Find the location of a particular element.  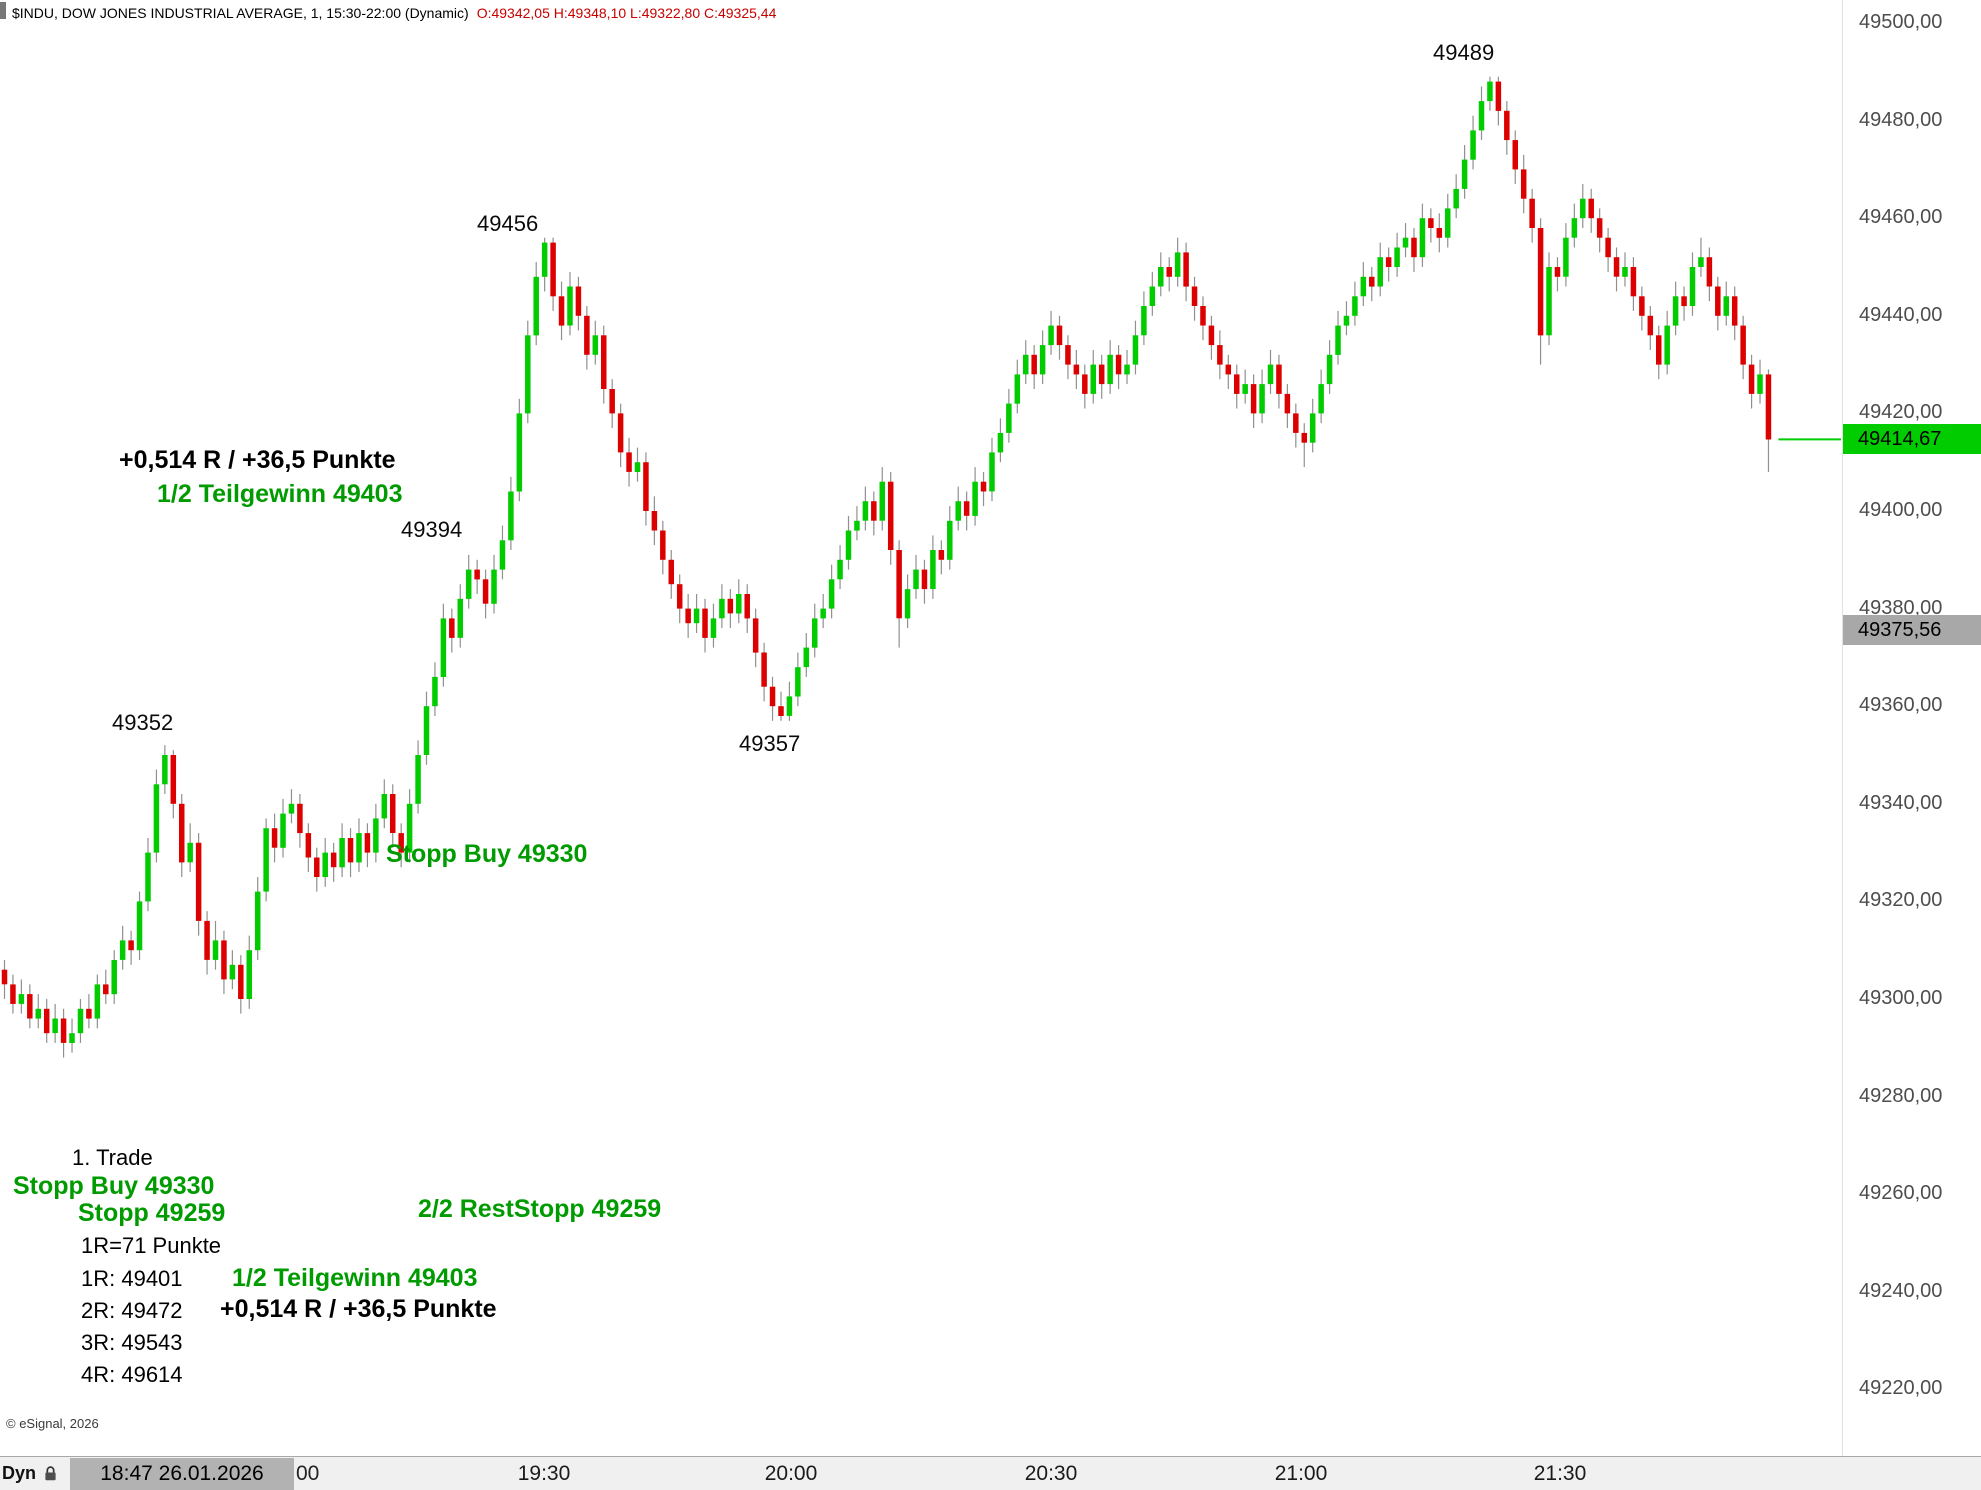

result-annotation-2: +0,514 R / +36,5 Punkte is located at coordinates (358, 1309).